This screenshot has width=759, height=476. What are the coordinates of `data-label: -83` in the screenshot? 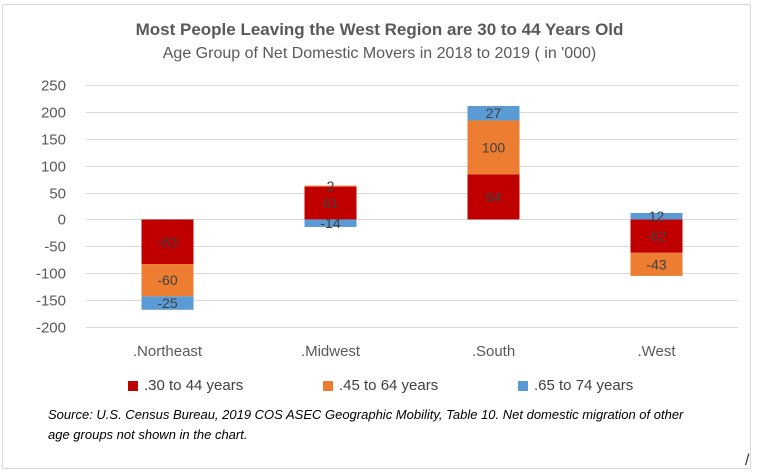 It's located at (167, 242).